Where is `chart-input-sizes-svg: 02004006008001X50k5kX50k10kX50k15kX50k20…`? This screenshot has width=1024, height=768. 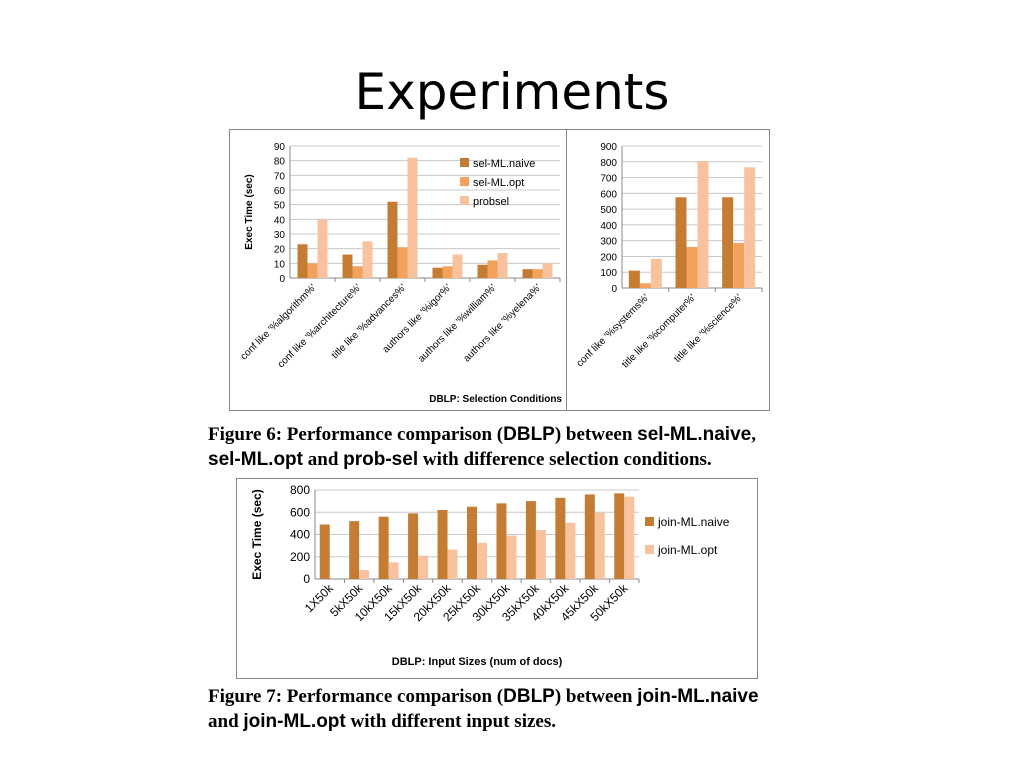
chart-input-sizes-svg: 02004006008001X50k5kX50k10kX50k15kX50k20… is located at coordinates (490, 575).